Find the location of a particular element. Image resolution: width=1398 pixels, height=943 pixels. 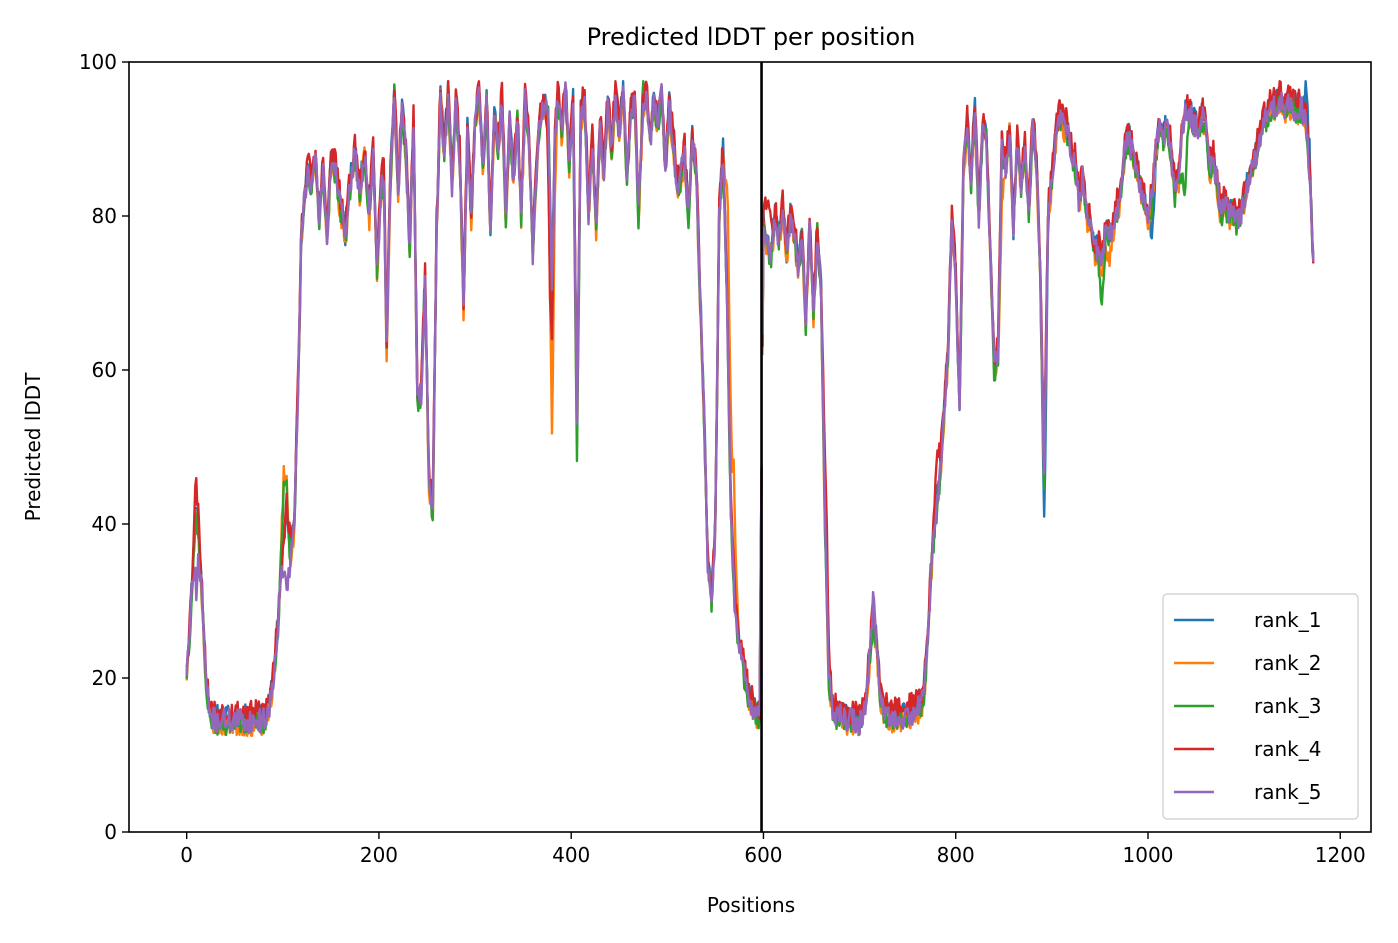

y-tick-label: 20 is located at coordinates (104, 678).